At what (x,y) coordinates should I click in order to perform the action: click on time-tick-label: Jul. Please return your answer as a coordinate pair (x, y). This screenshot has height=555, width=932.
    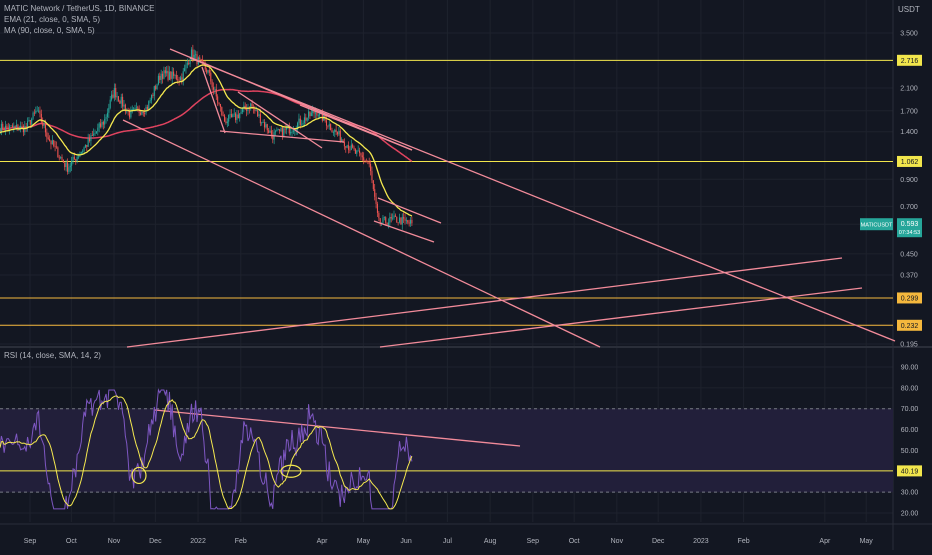
    Looking at the image, I should click on (447, 541).